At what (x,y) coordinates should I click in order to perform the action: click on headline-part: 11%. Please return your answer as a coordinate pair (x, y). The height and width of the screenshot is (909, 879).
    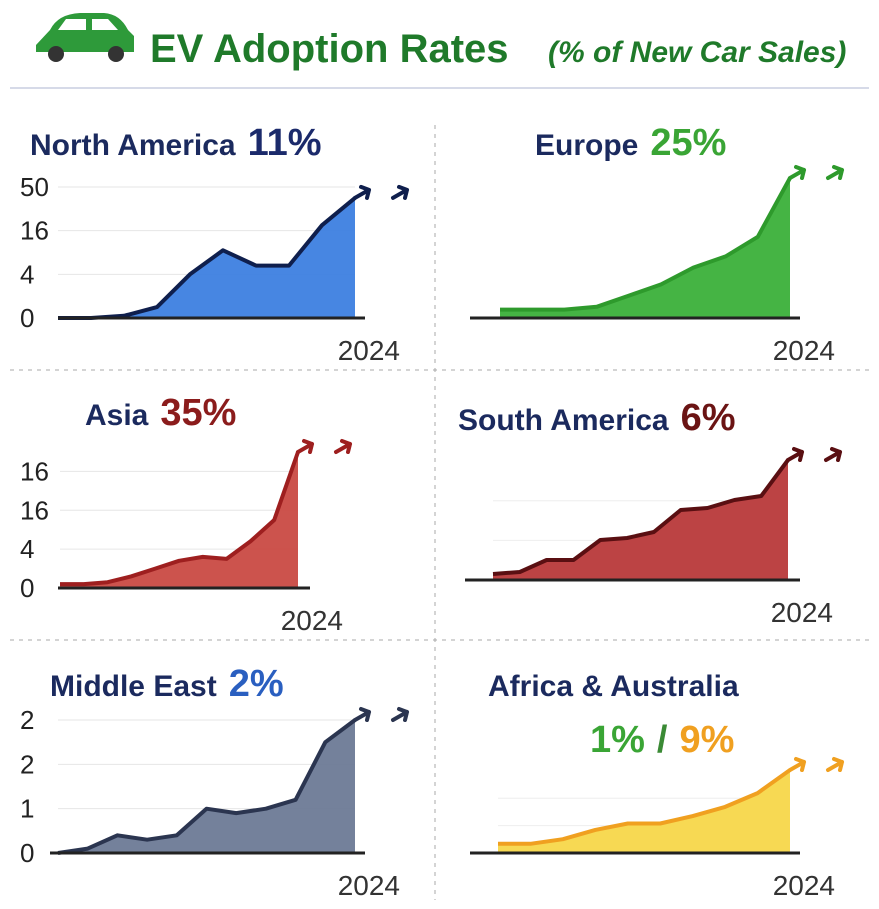
    Looking at the image, I should click on (285, 143).